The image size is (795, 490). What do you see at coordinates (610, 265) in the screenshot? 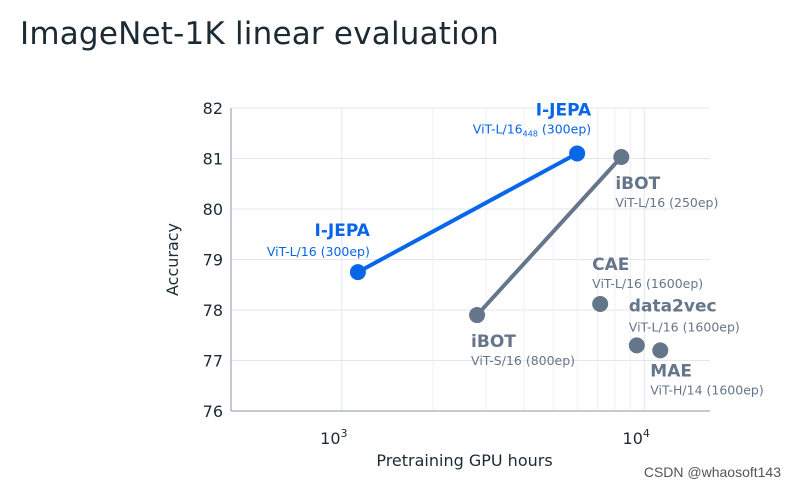
I see `annotation-title: CAE` at bounding box center [610, 265].